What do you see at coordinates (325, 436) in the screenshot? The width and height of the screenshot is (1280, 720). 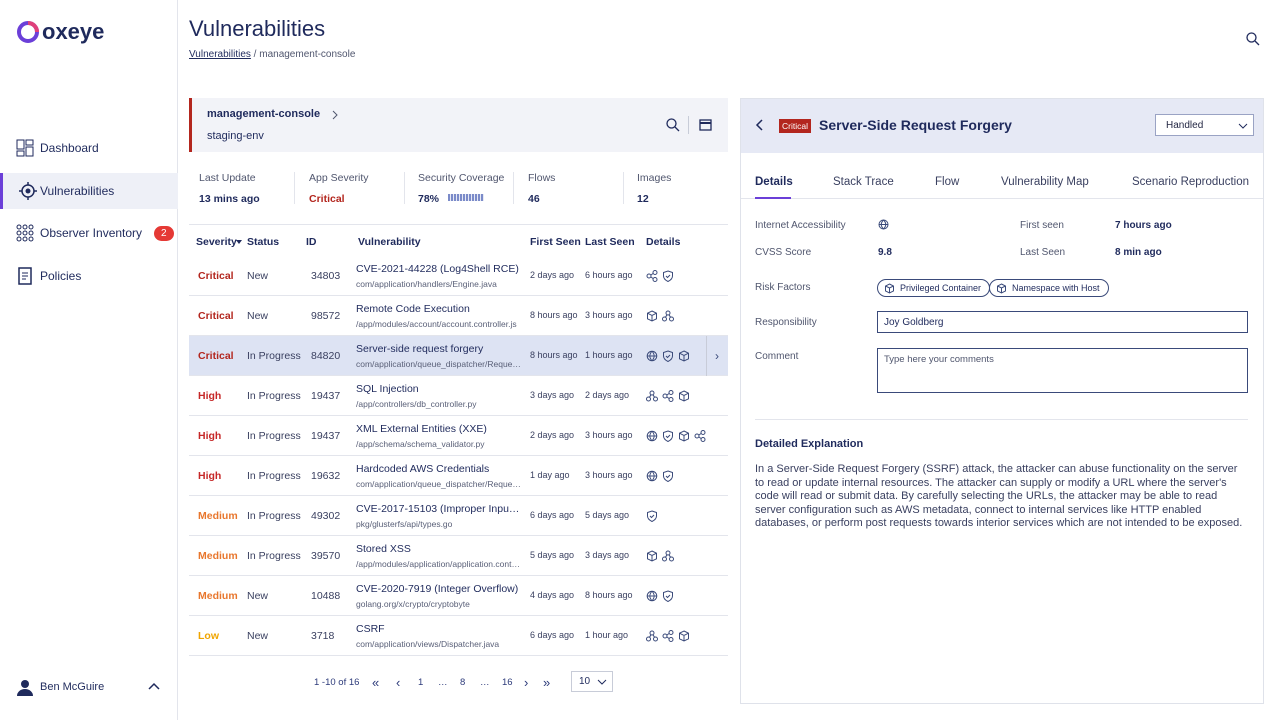 I see `id: 19437` at bounding box center [325, 436].